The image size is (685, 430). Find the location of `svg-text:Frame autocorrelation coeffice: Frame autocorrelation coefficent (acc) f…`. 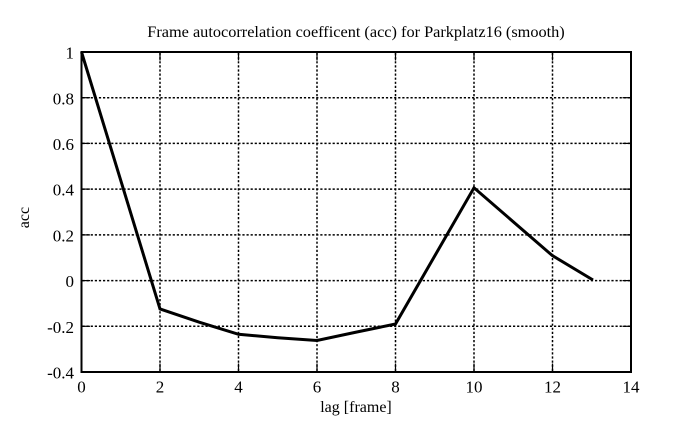

svg-text:Frame autocorrelation coeffice: Frame autocorrelation coefficent (acc) f… is located at coordinates (355, 31).